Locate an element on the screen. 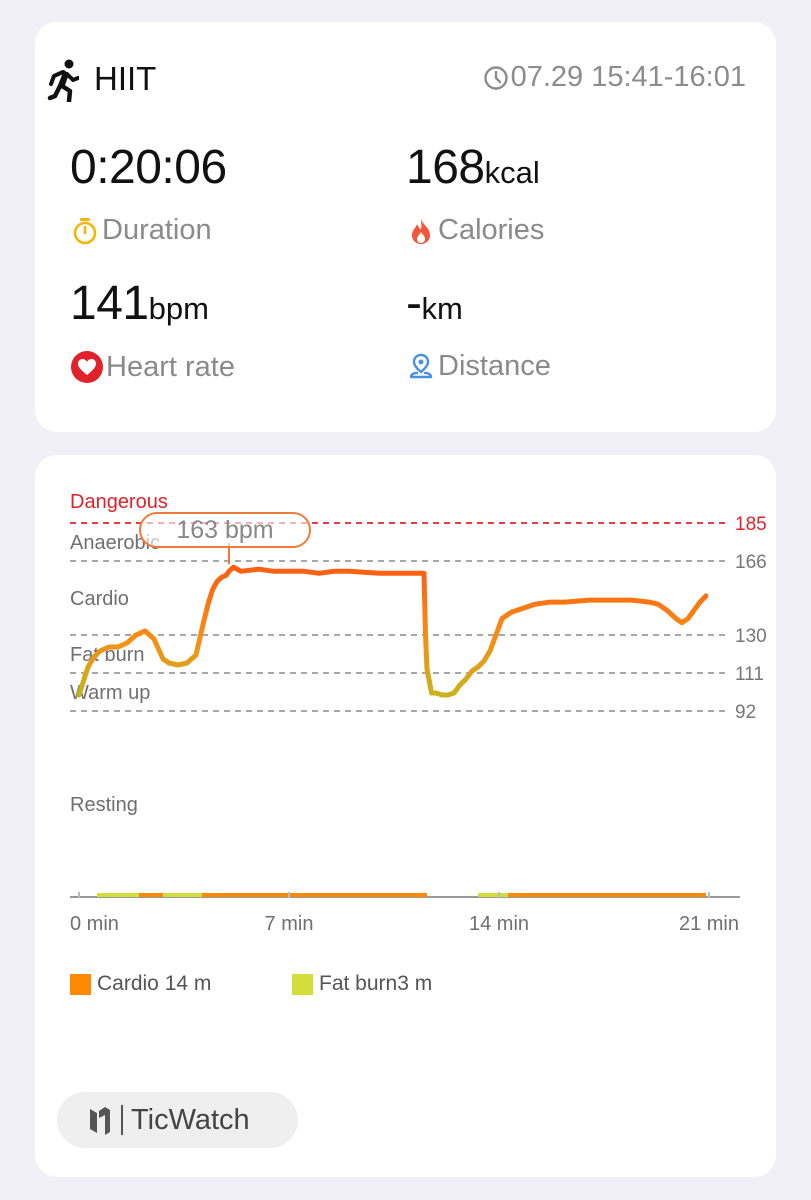 Image resolution: width=811 pixels, height=1200 pixels. heart-rate-line is located at coordinates (392, 631).